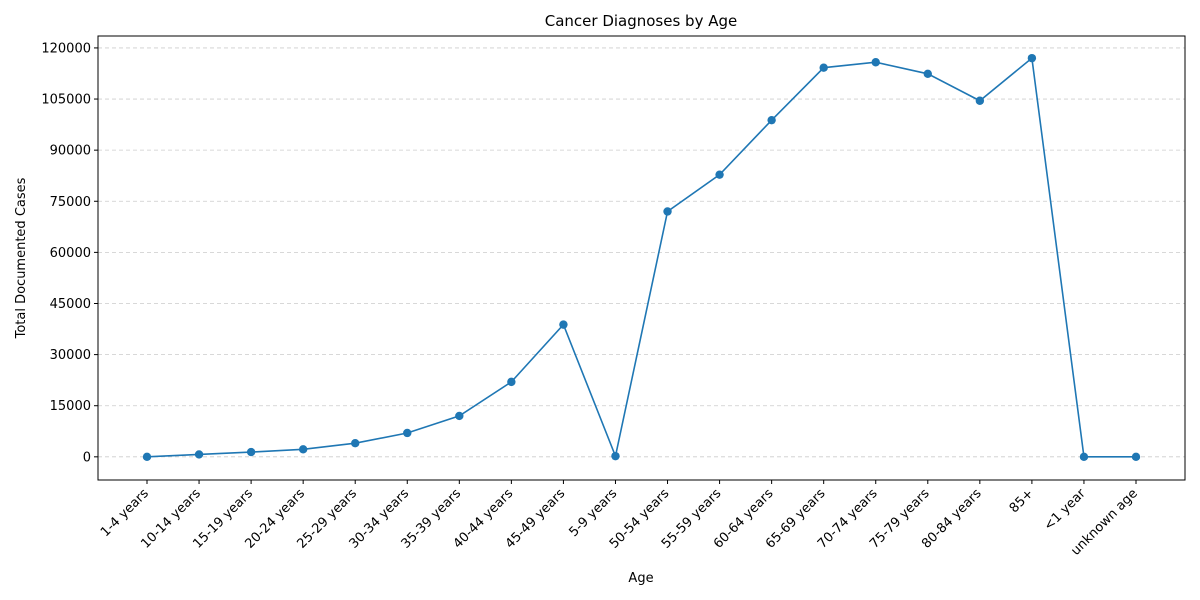  What do you see at coordinates (66, 48) in the screenshot?
I see `y-tick-label: 120000` at bounding box center [66, 48].